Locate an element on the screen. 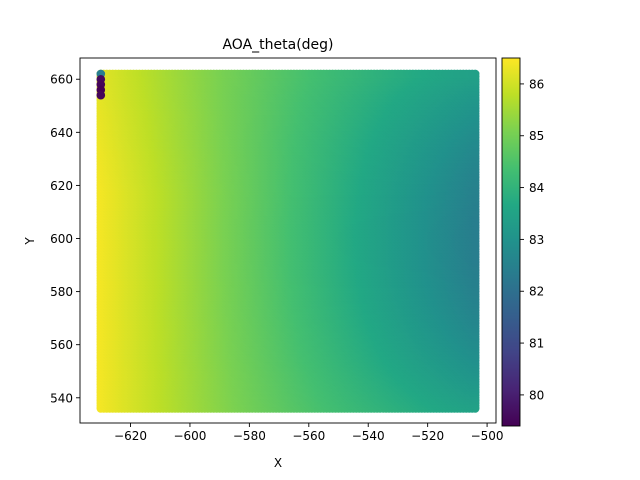 This screenshot has width=640, height=480. chart-title: AOA_theta(deg) is located at coordinates (277, 45).